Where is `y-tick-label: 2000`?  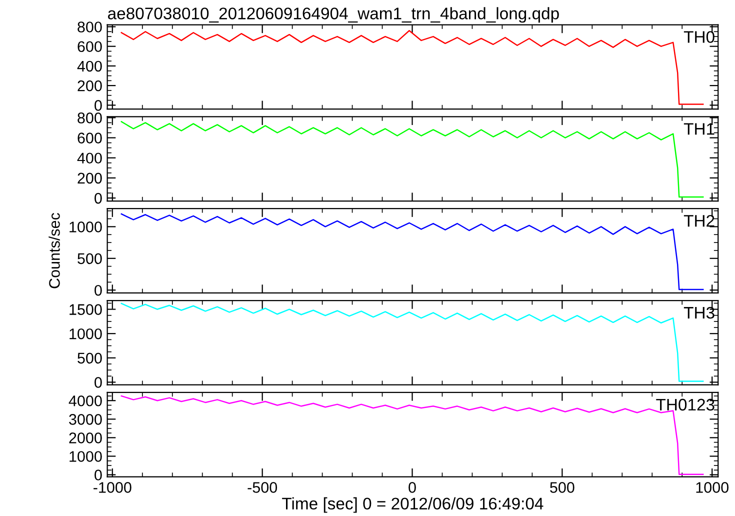 y-tick-label: 2000 is located at coordinates (85, 438).